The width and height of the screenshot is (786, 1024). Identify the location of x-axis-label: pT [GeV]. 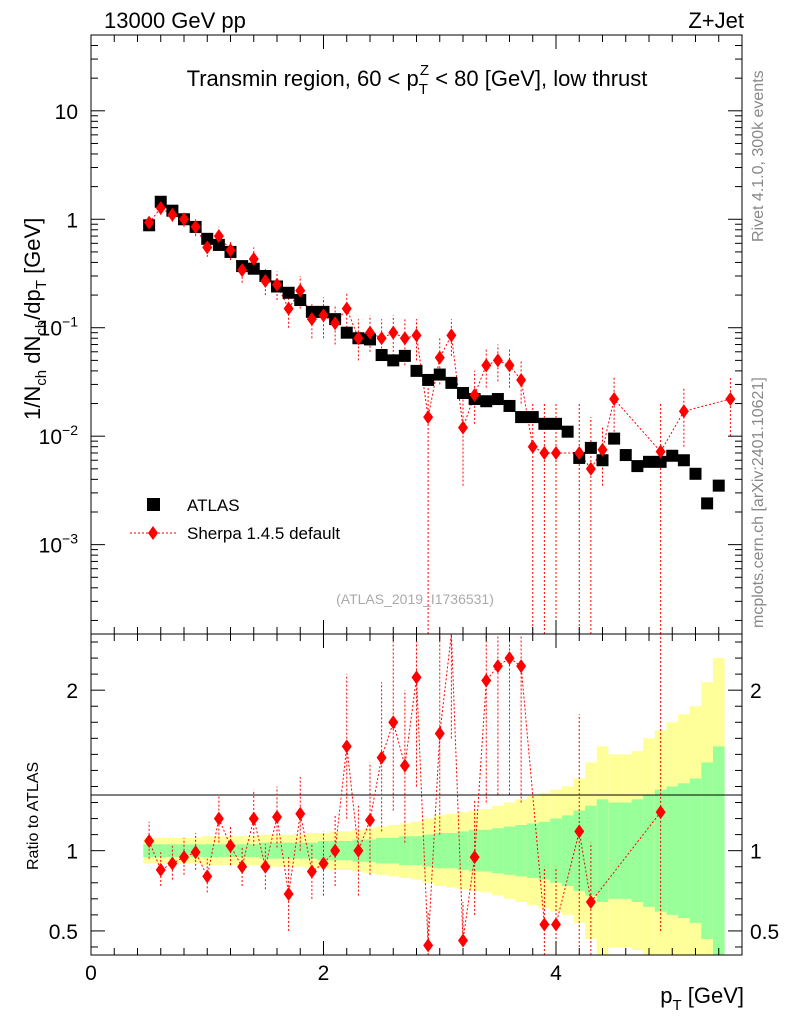
(702, 998).